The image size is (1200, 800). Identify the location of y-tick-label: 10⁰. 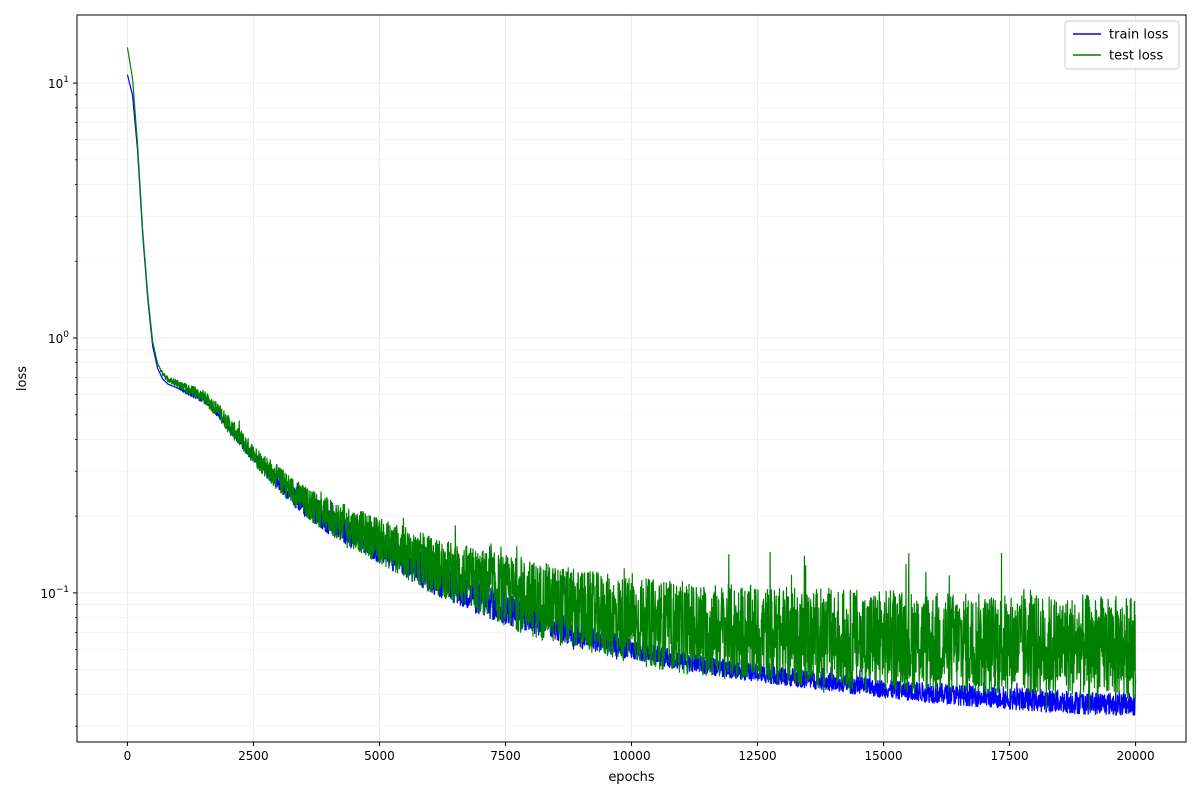
(58, 338).